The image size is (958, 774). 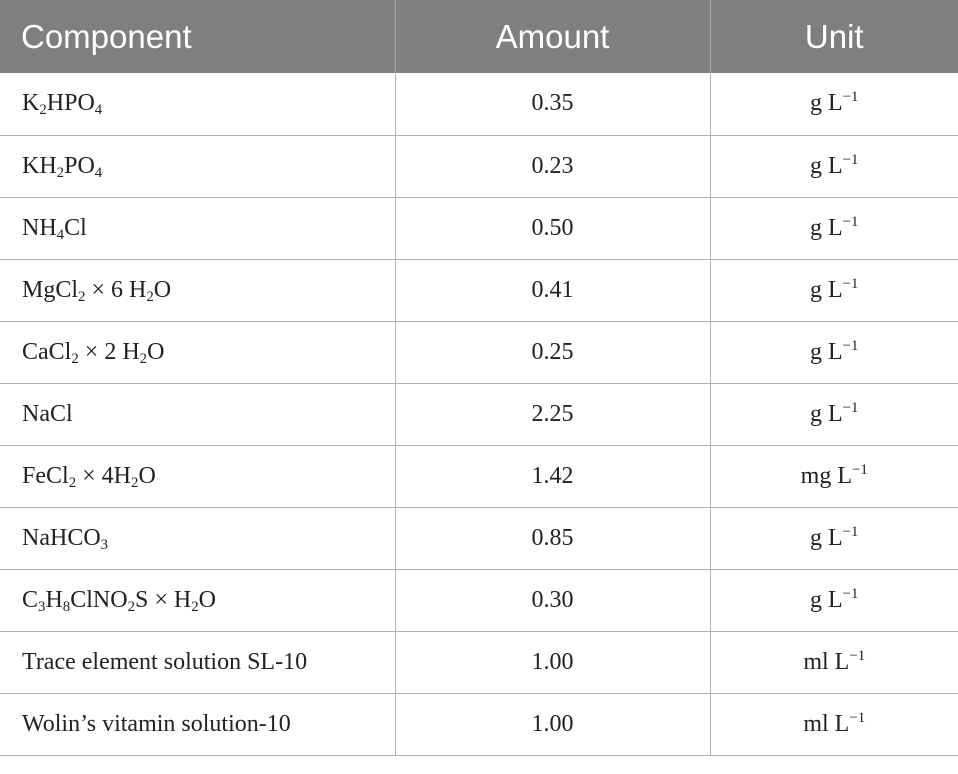 What do you see at coordinates (39, 165) in the screenshot?
I see `text-segment: KH` at bounding box center [39, 165].